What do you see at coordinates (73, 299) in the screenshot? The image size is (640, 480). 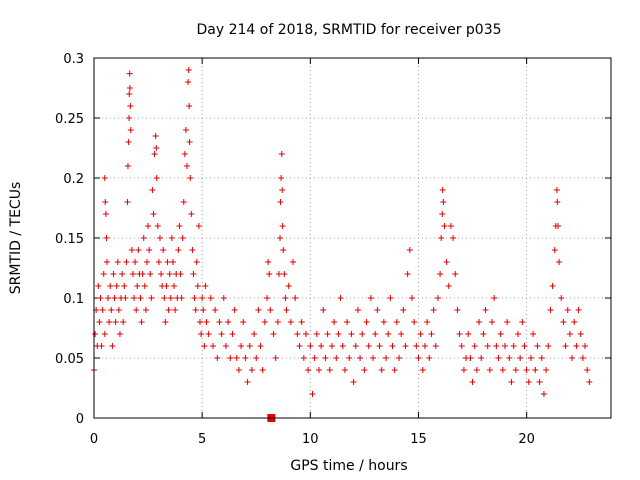 I see `y-tick-label: 0.1` at bounding box center [73, 299].